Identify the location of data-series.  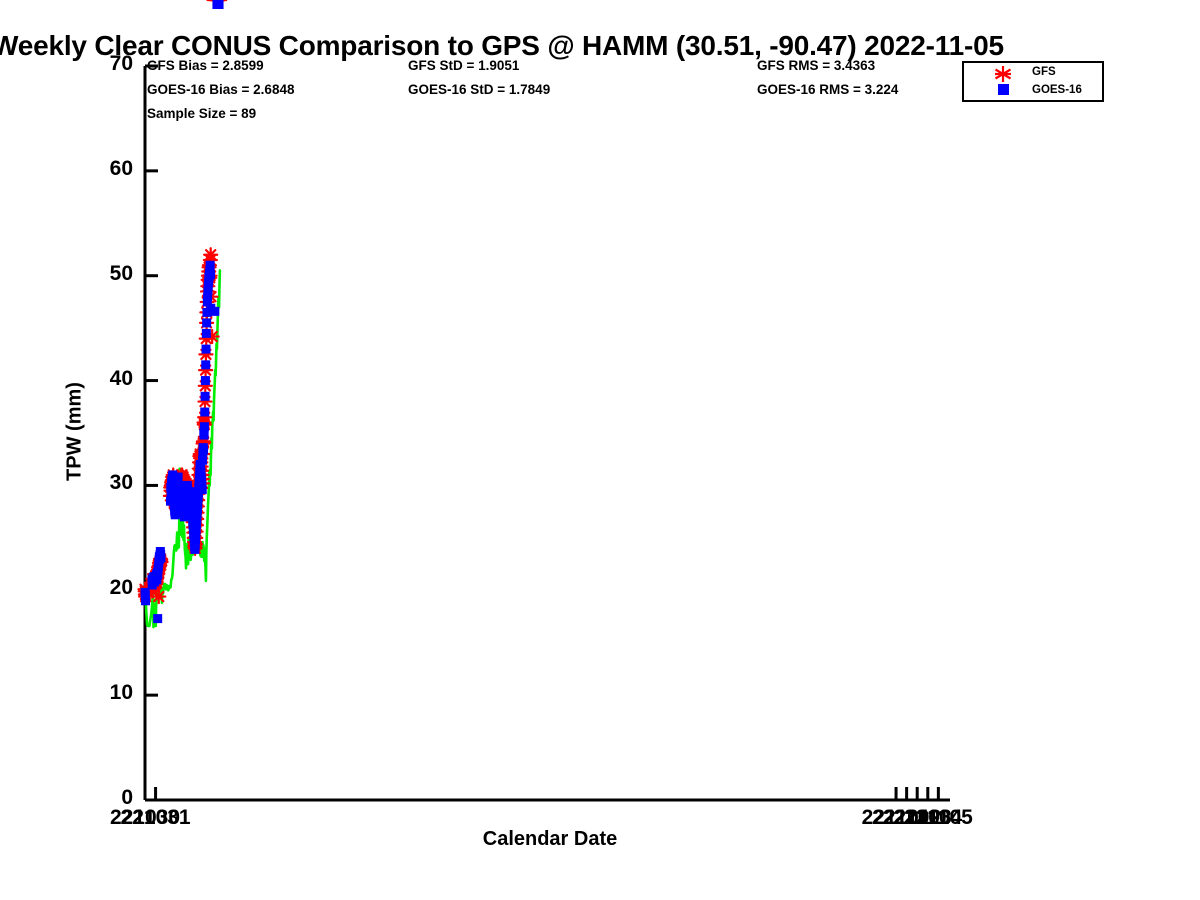
(182, 314).